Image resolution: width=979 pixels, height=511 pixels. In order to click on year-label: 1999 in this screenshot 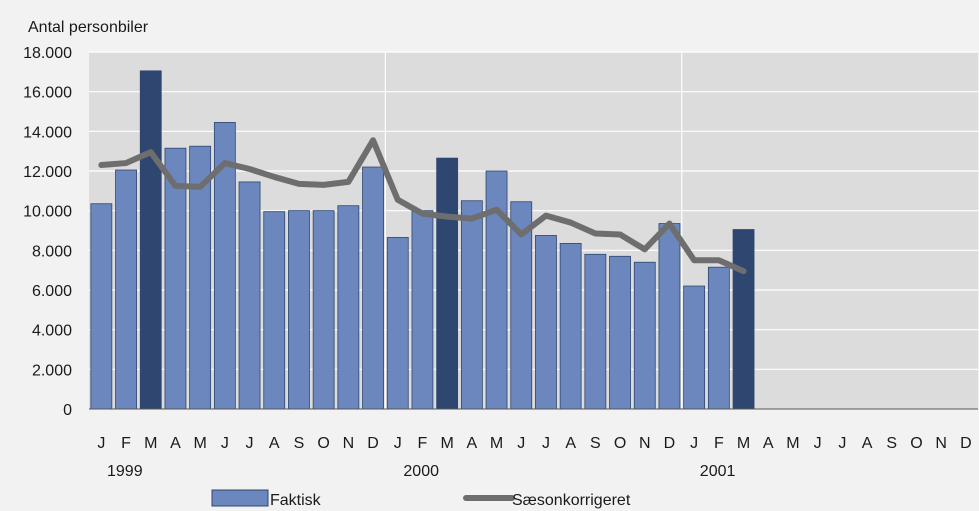, I will do `click(125, 471)`.